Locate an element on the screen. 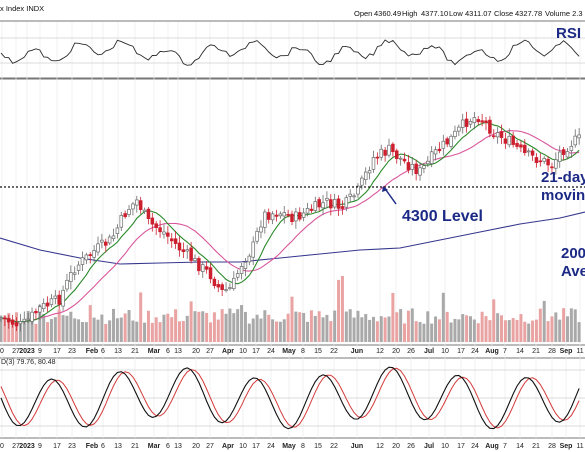 This screenshot has height=452, width=585. low-label: Low is located at coordinates (456, 13).